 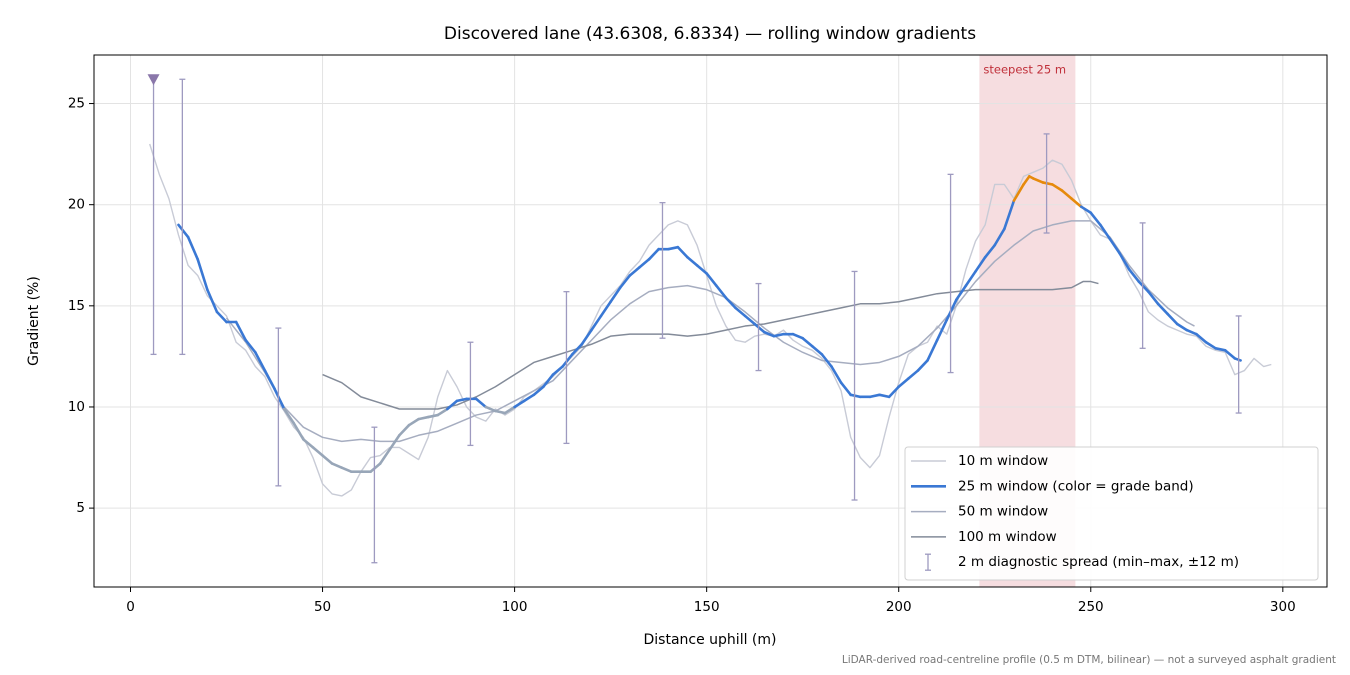 I want to click on x-tick-label: 150, so click(x=707, y=607).